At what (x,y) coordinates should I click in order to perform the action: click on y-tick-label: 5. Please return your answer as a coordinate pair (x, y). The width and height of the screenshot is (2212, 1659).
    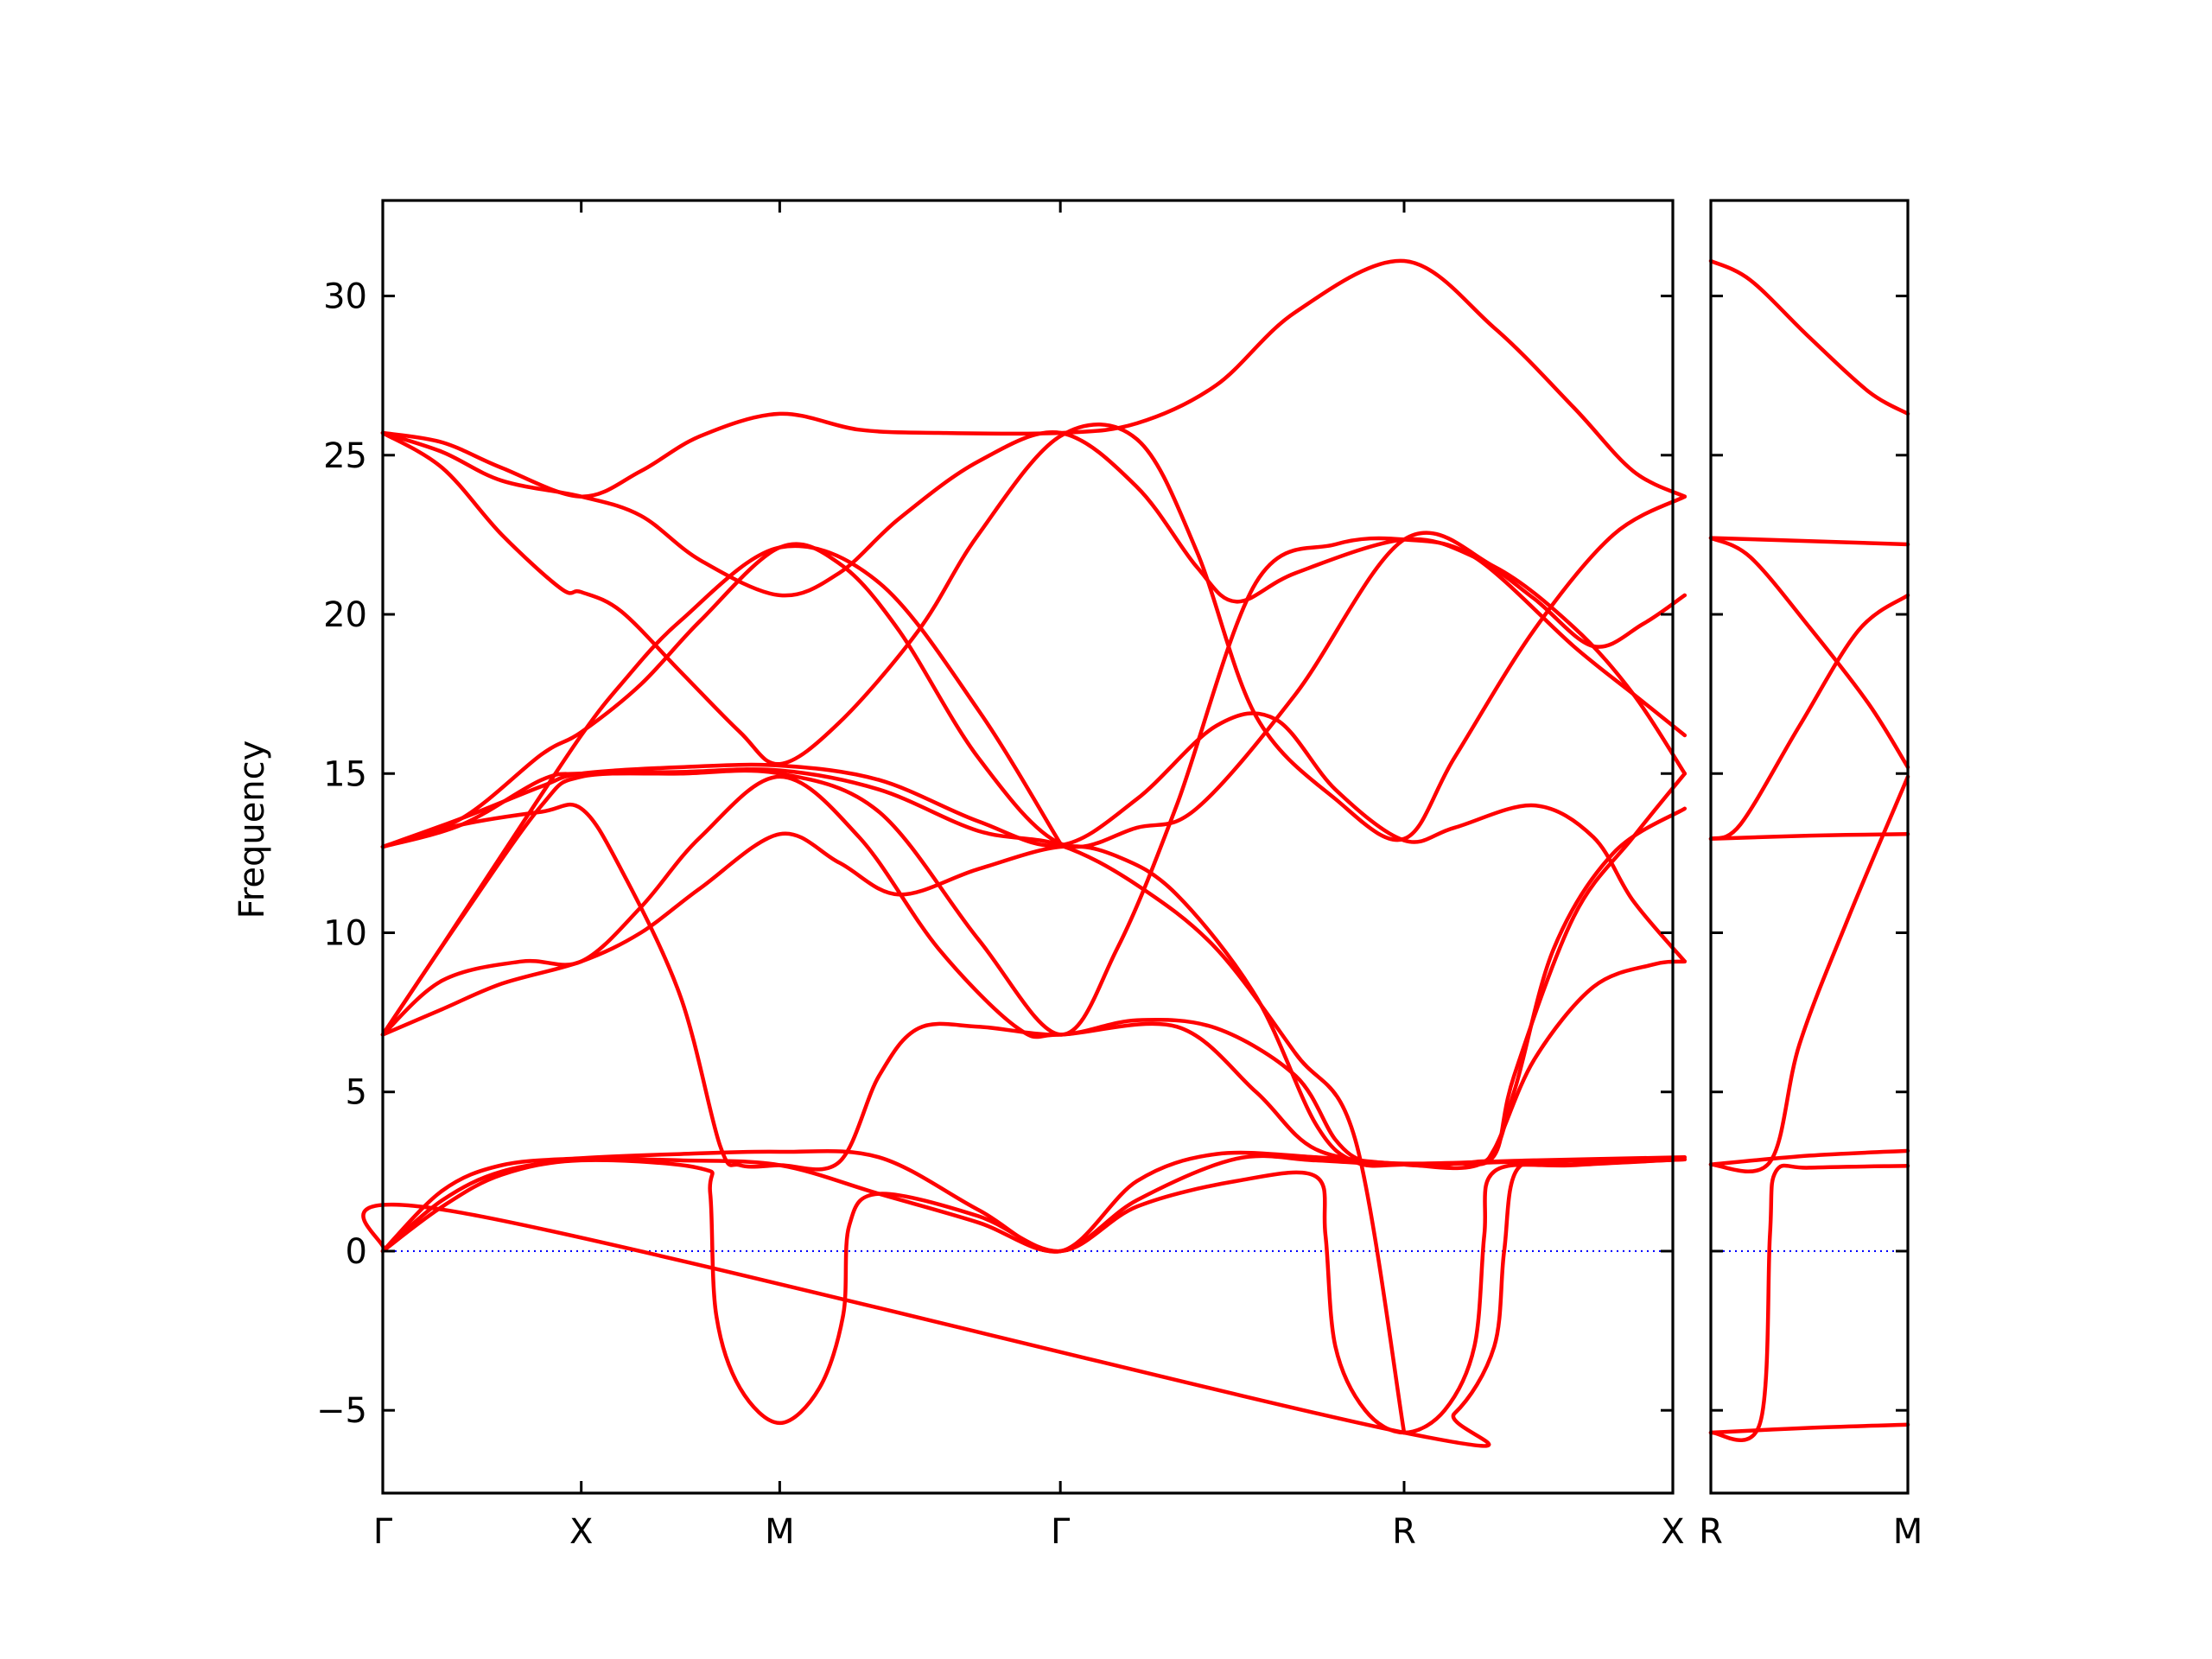
    Looking at the image, I should click on (356, 1093).